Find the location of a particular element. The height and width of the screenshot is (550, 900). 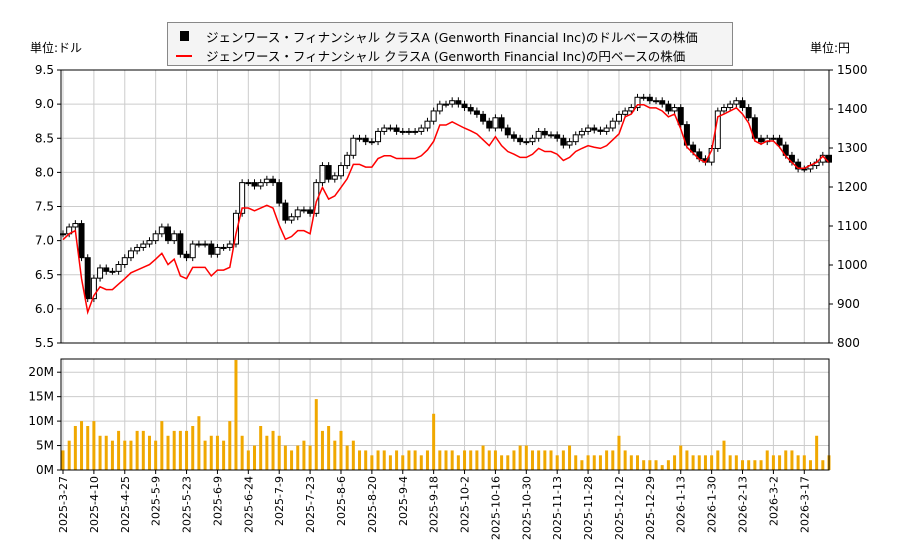

x-tick-label: 2025-7-23 is located at coordinates (310, 504).